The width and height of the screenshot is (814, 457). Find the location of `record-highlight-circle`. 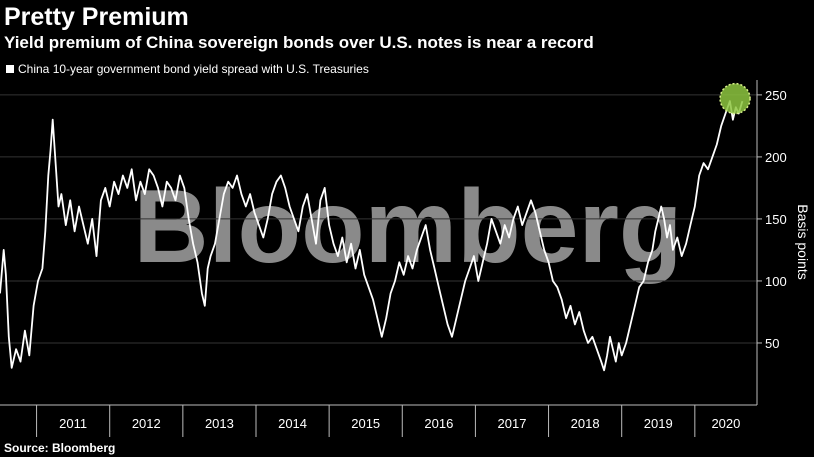

record-highlight-circle is located at coordinates (735, 98).